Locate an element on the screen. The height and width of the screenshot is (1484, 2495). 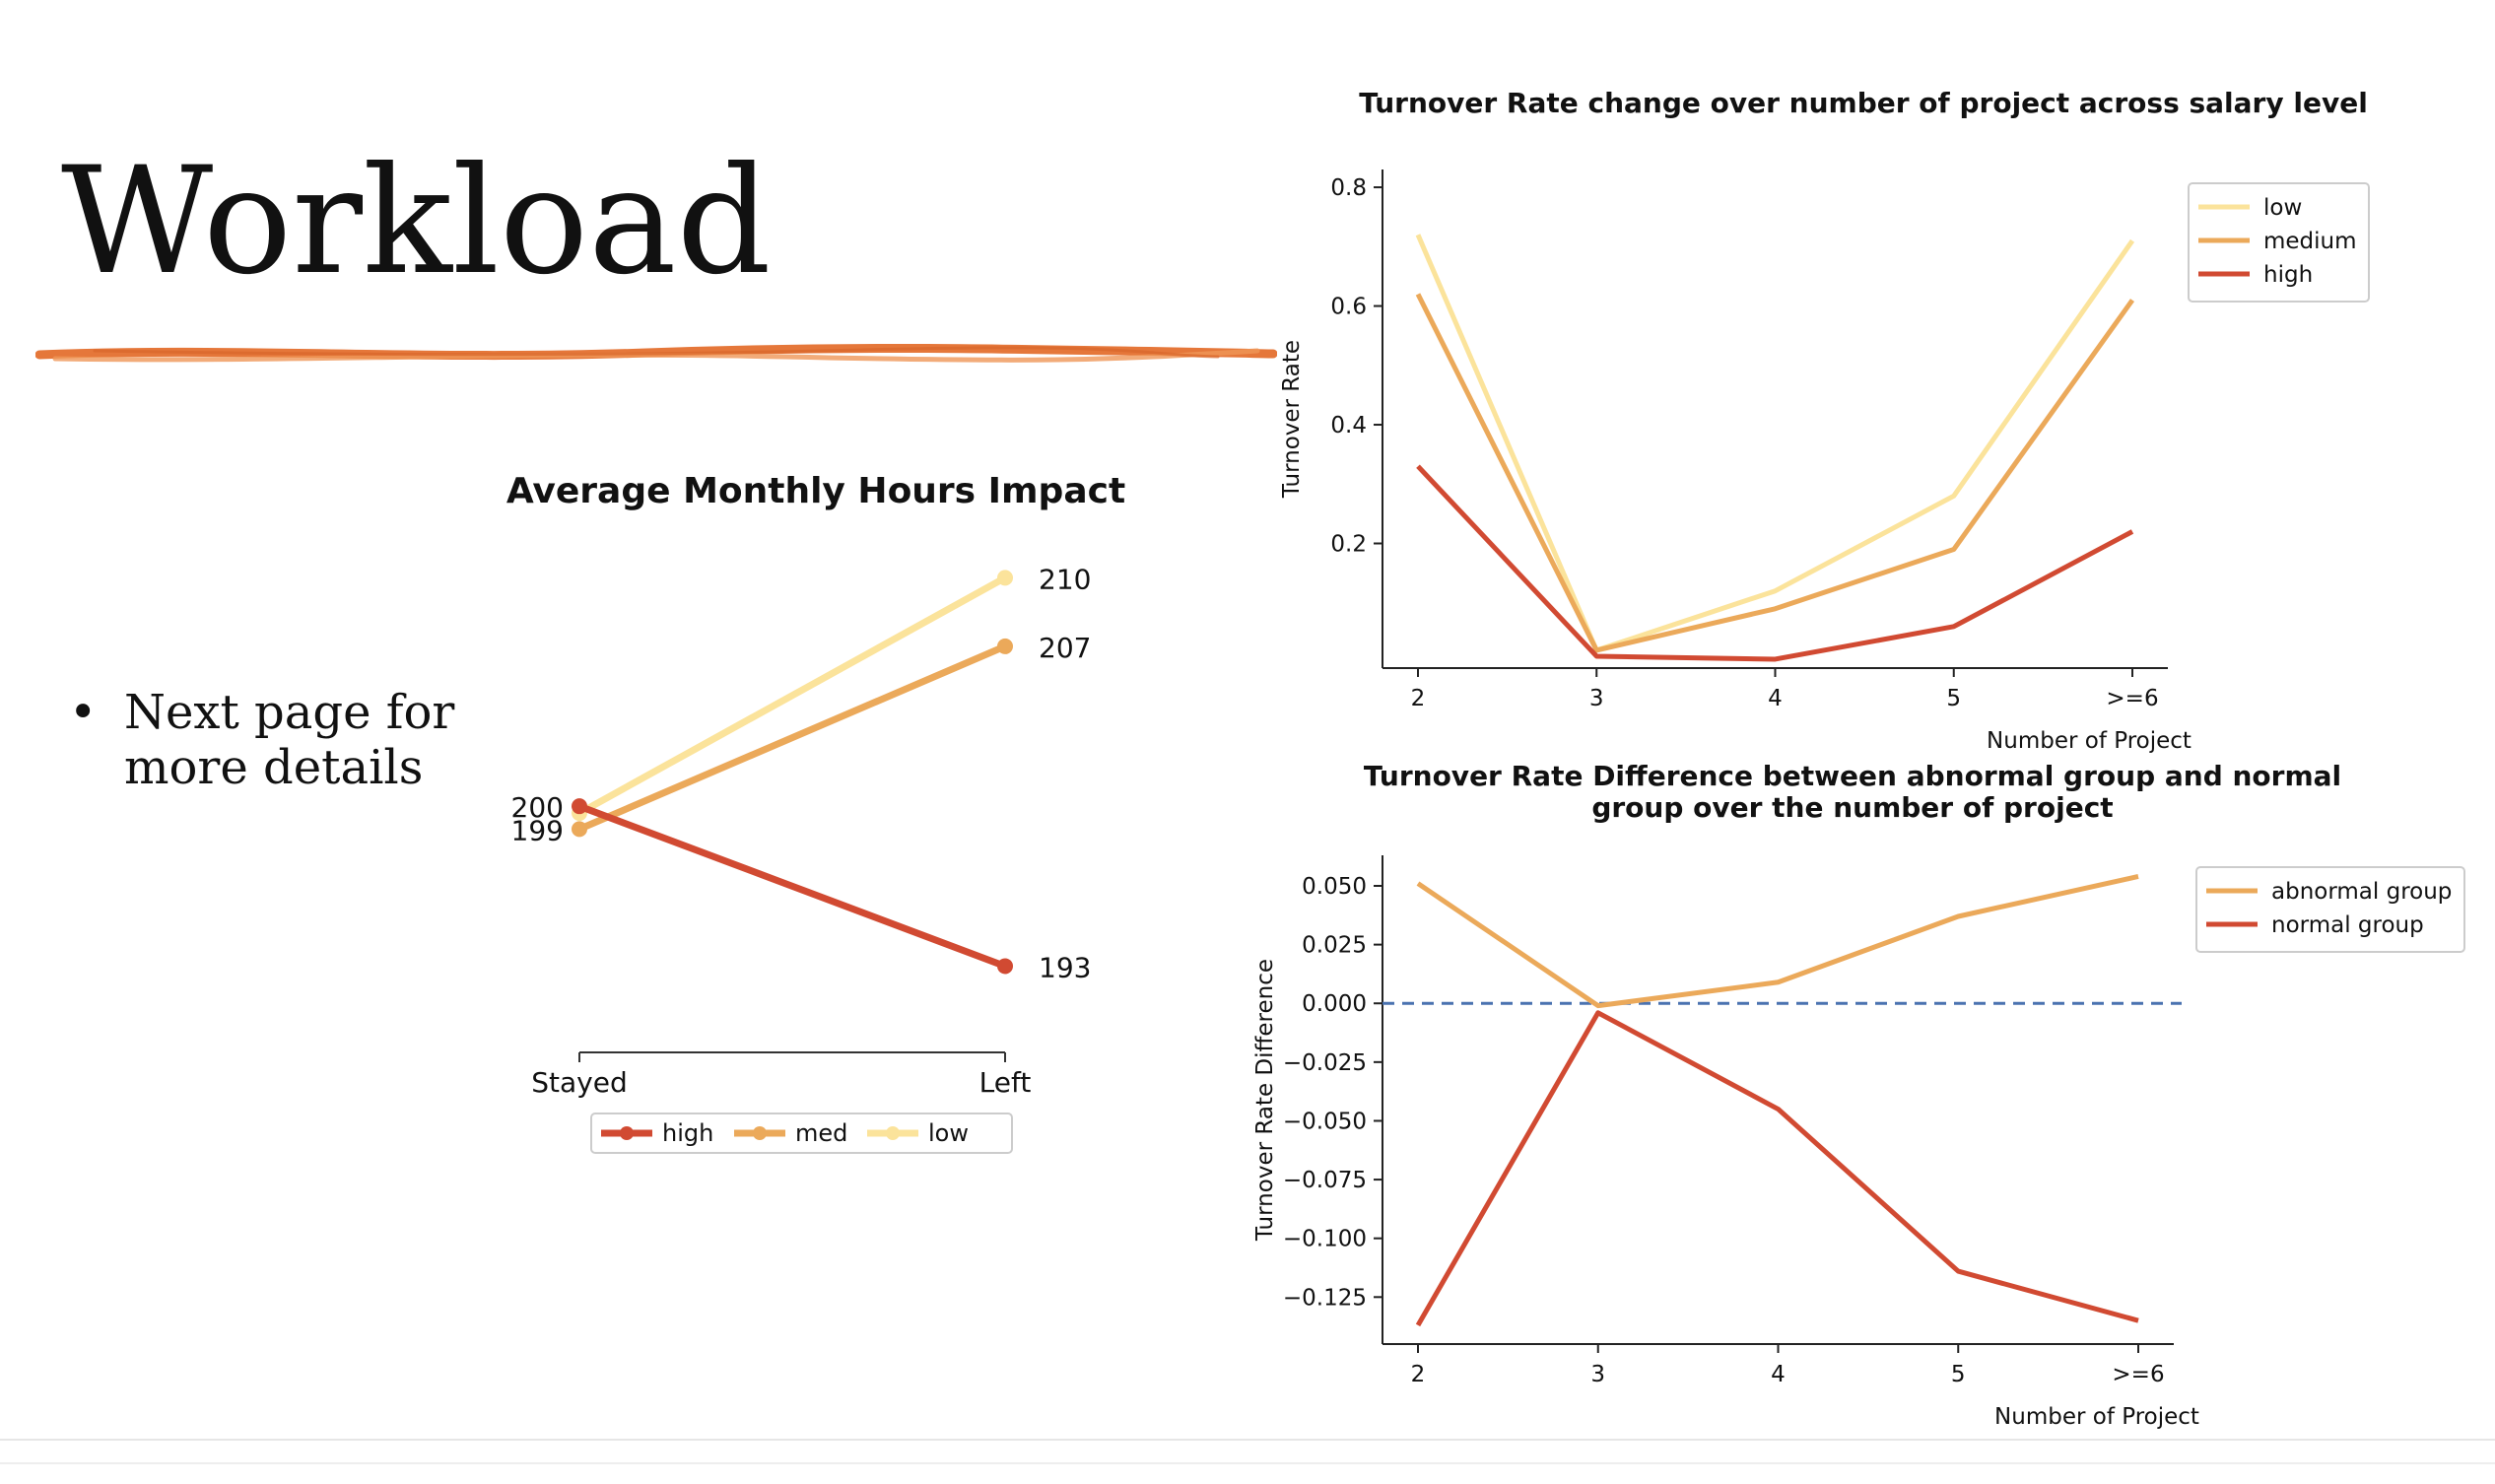
series-line-abnormal-group is located at coordinates (1777, 941).